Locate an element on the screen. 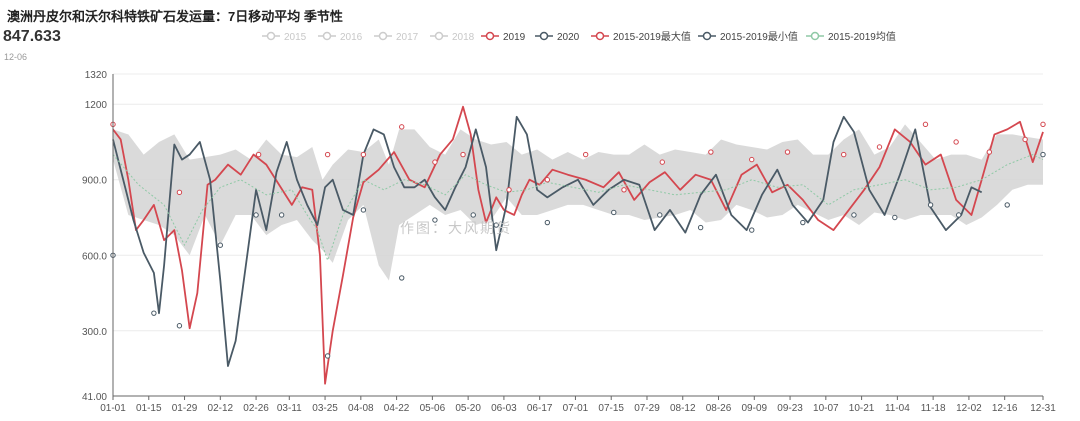 The image size is (1080, 421). x-tick-label: 08-12 is located at coordinates (683, 408).